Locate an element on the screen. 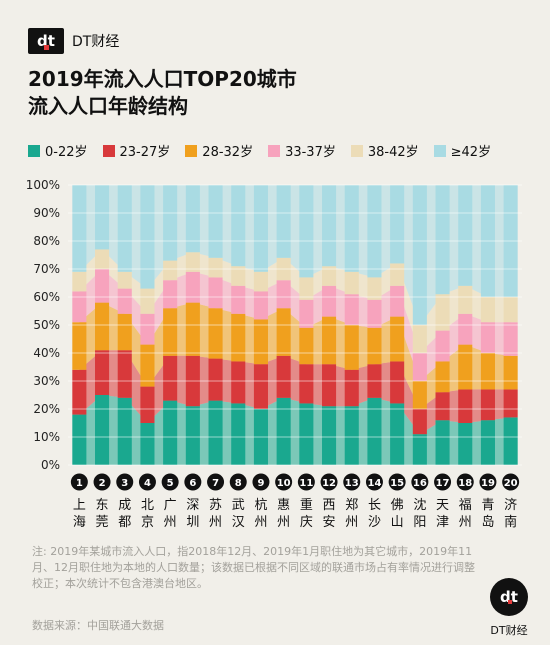  x-tick-label: 惠 is located at coordinates (283, 505).